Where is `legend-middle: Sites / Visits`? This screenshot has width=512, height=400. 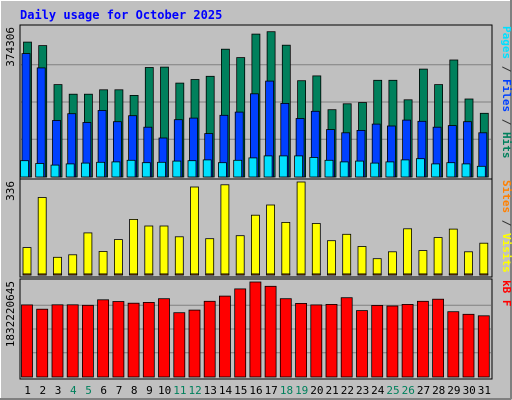 legend-middle: Sites / Visits is located at coordinates (506, 226).